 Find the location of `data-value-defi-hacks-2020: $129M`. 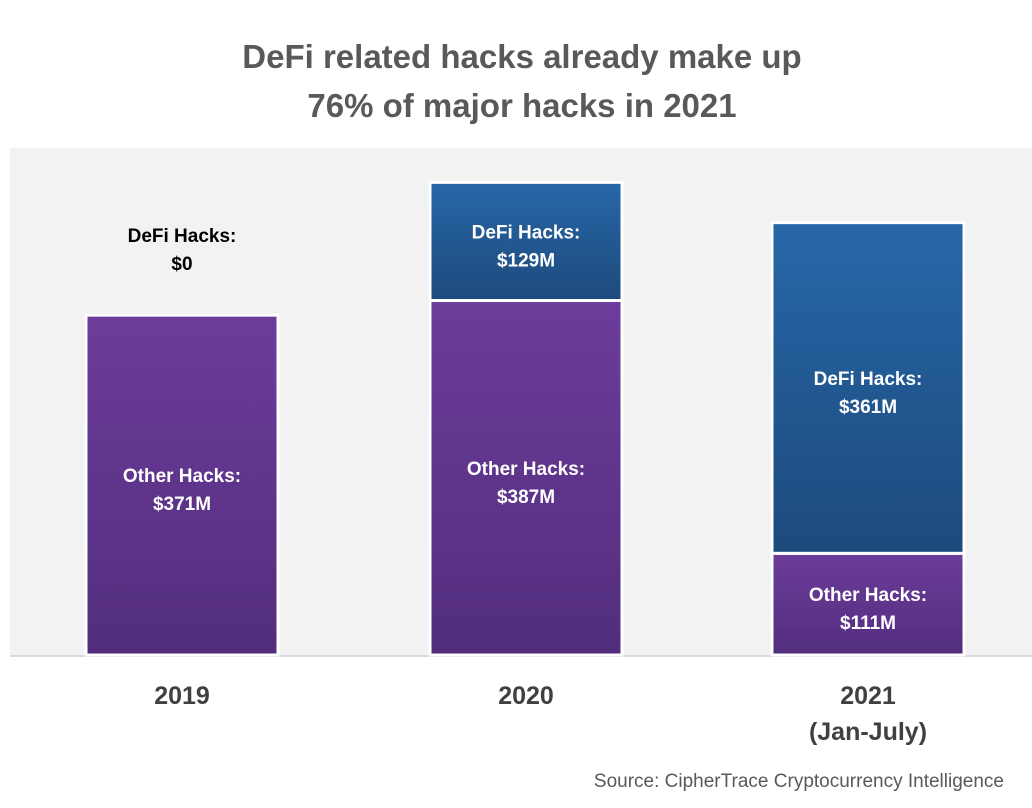

data-value-defi-hacks-2020: $129M is located at coordinates (526, 260).